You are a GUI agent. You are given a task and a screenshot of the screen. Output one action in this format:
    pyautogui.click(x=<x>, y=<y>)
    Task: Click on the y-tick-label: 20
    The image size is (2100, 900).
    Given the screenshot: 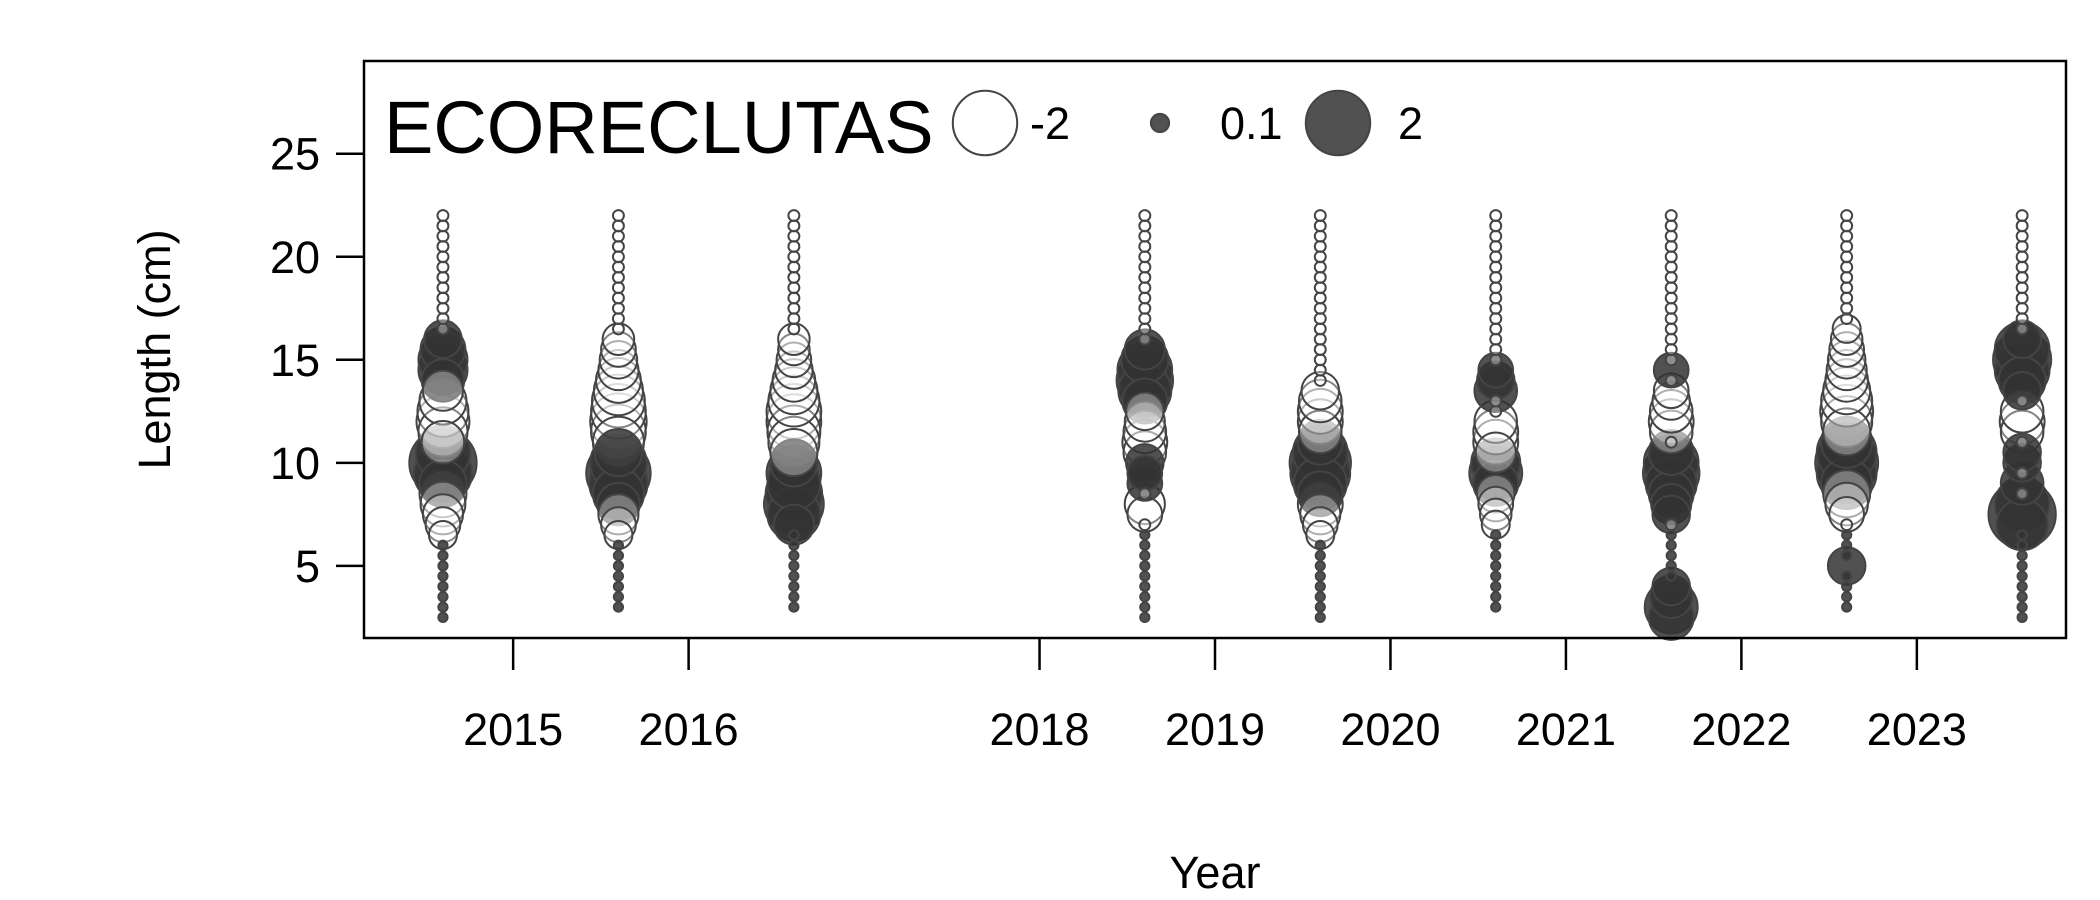 What is the action you would take?
    pyautogui.click(x=295, y=257)
    